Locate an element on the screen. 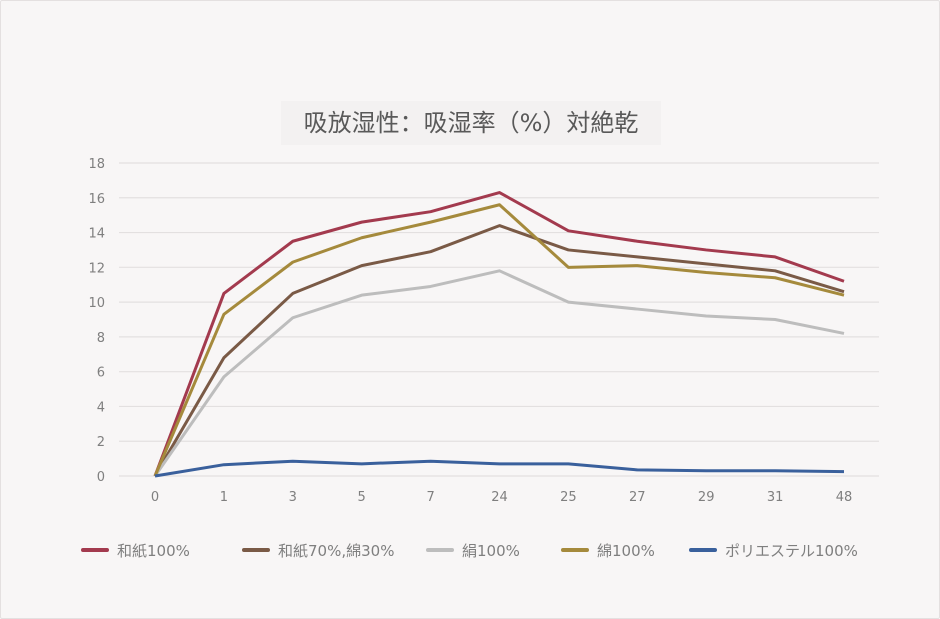 The height and width of the screenshot is (619, 940). legend-item: 和紙70%,綿30% is located at coordinates (318, 550).